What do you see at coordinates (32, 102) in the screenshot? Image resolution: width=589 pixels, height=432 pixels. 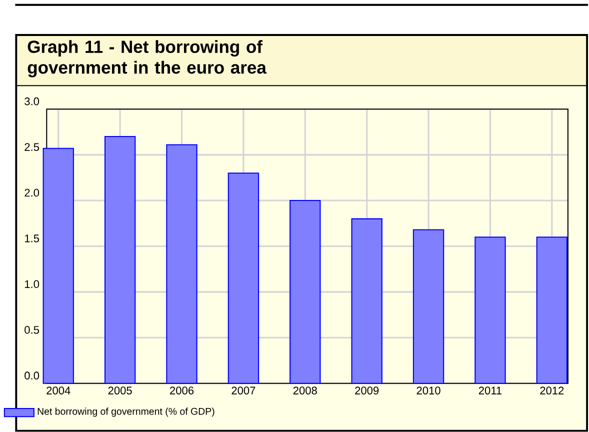 I see `y-tick-label: 3.0` at bounding box center [32, 102].